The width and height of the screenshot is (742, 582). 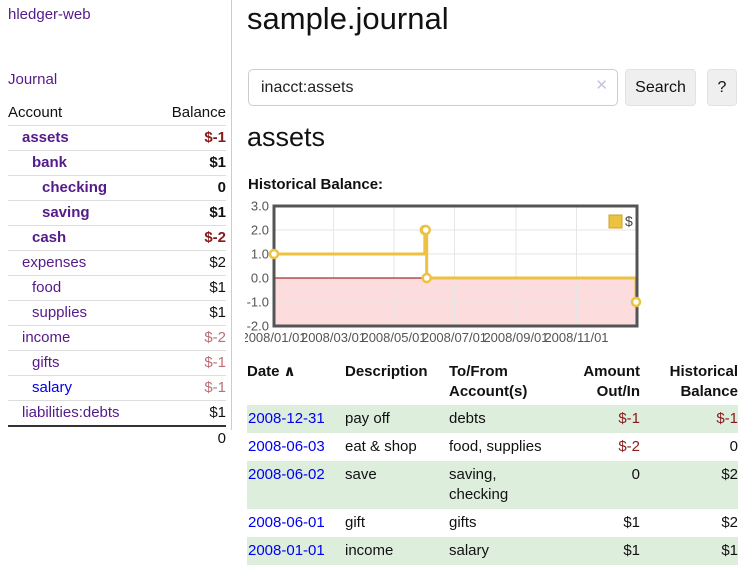 I want to click on account-row-liabilities-debts: liabilities:debts $1, so click(x=117, y=413).